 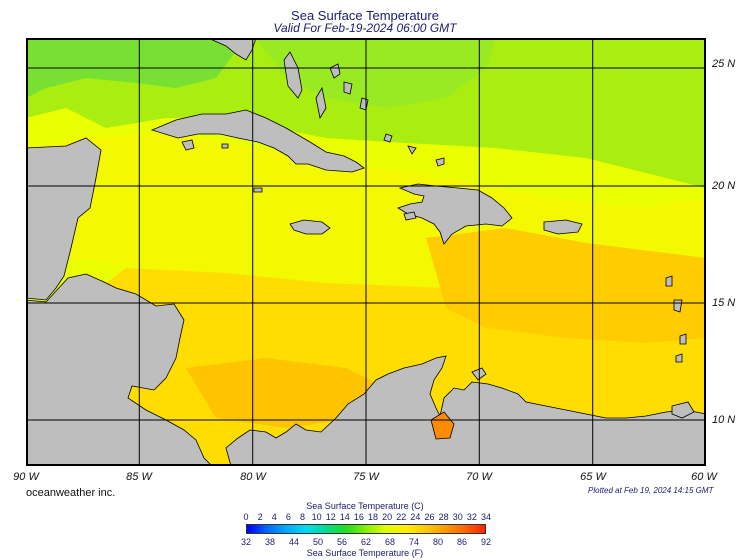 I want to click on lon-label-85w: 85 W, so click(x=139, y=477).